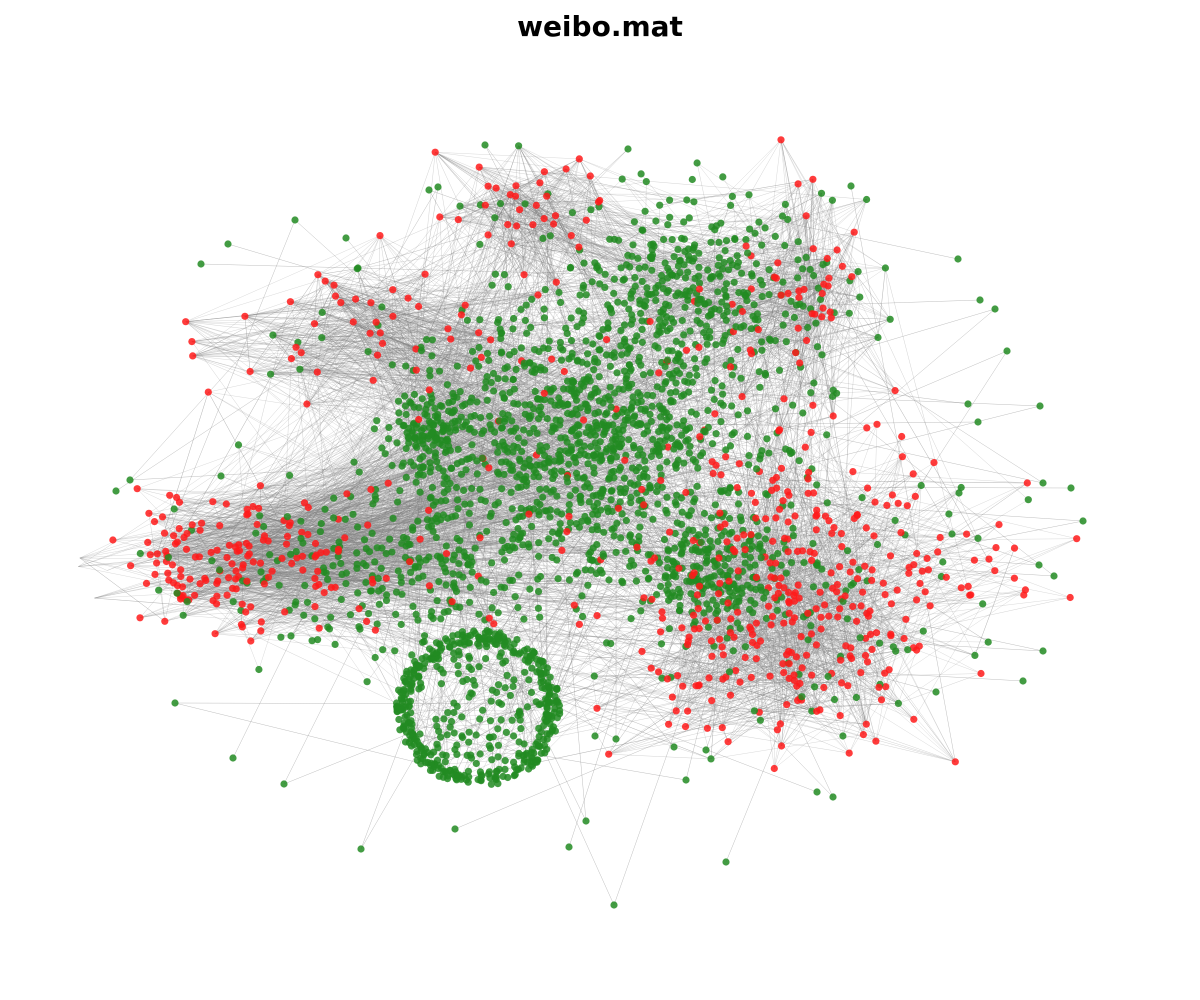 The width and height of the screenshot is (1200, 1000). What do you see at coordinates (600, 26) in the screenshot?
I see `figure-title: weibo.mat` at bounding box center [600, 26].